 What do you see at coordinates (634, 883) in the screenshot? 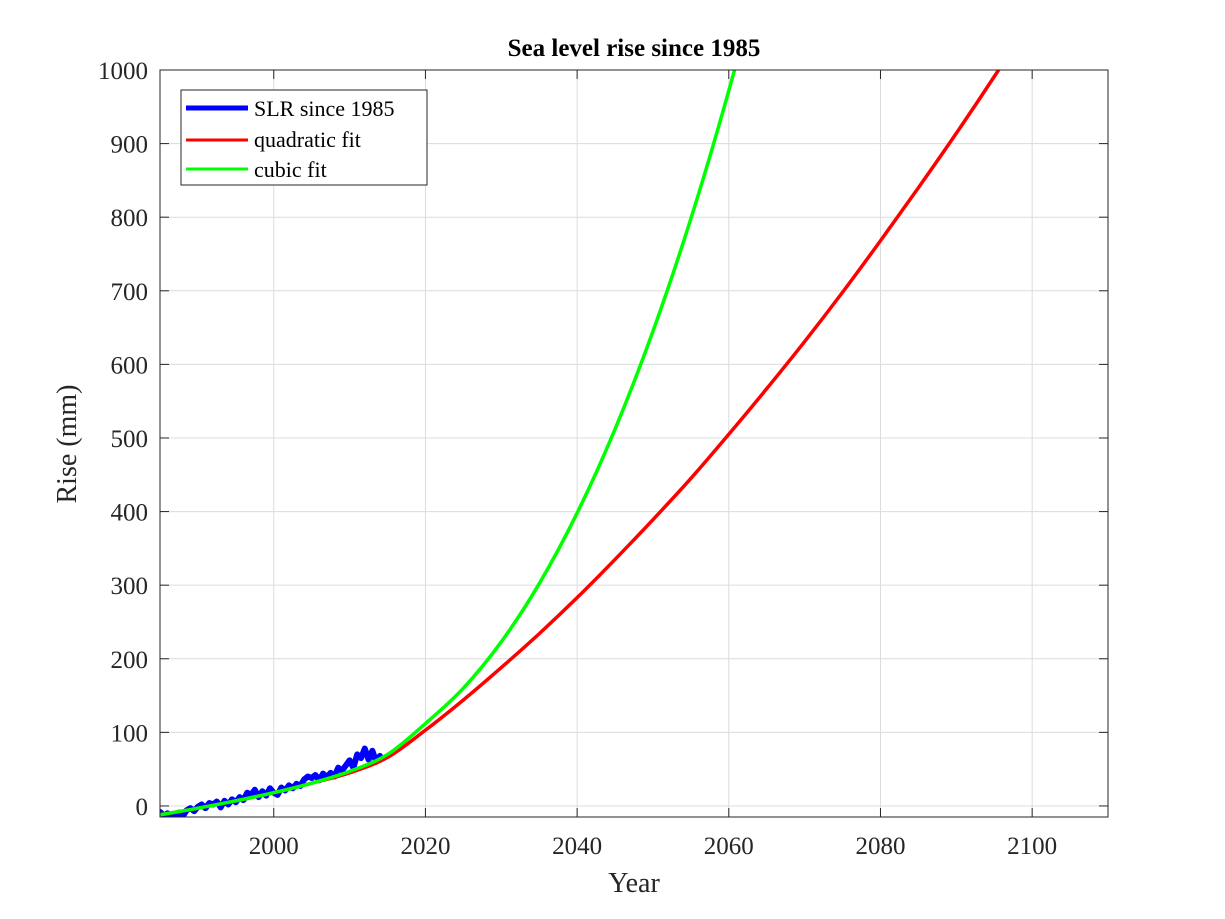
I see `x-axis-label: Year` at bounding box center [634, 883].